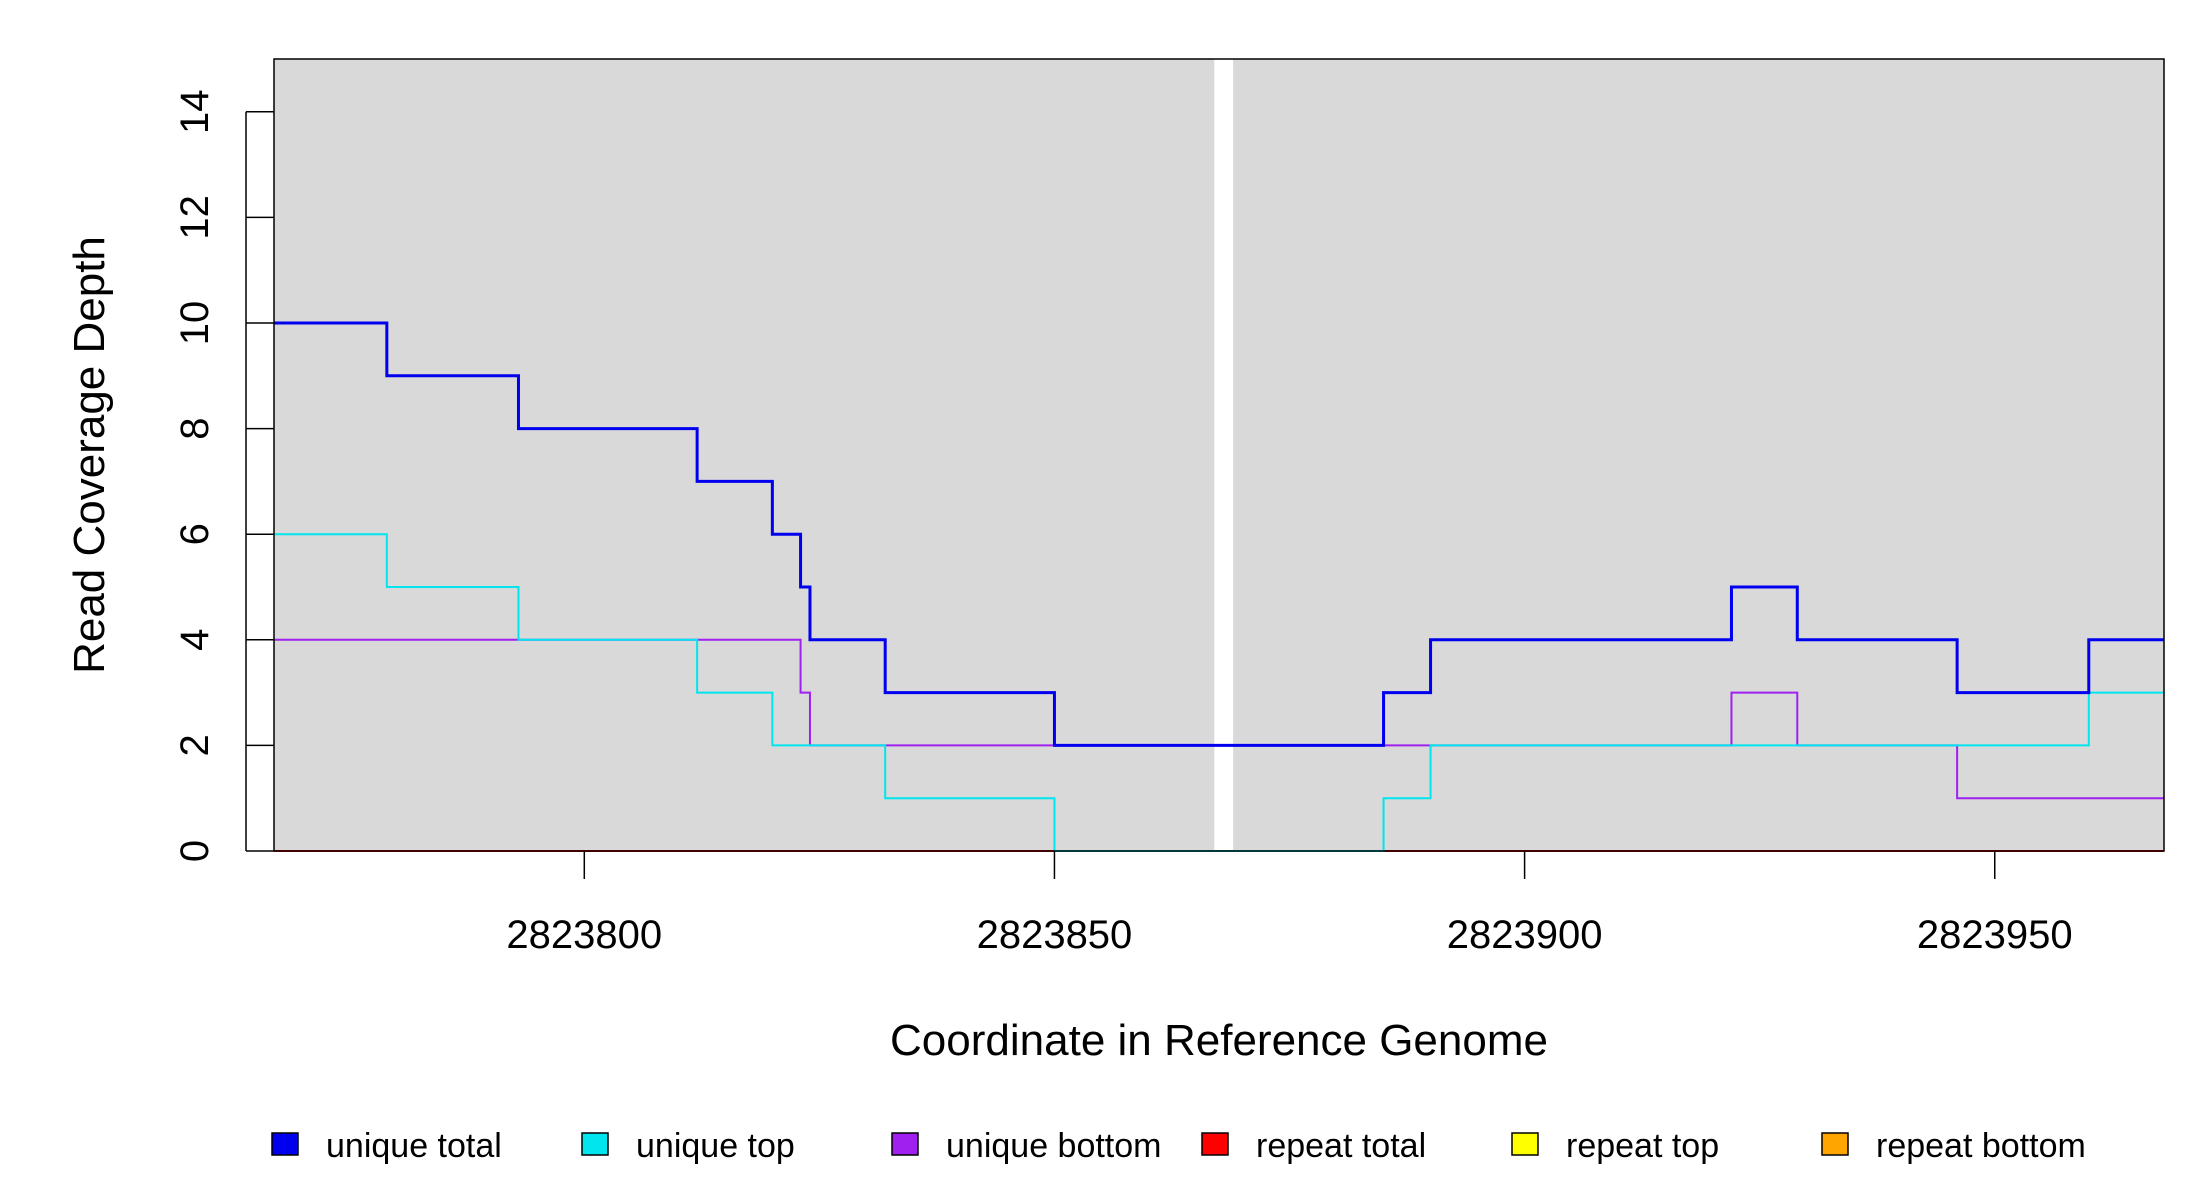  I want to click on y-axis-title: Read Coverage Depth, so click(89, 455).